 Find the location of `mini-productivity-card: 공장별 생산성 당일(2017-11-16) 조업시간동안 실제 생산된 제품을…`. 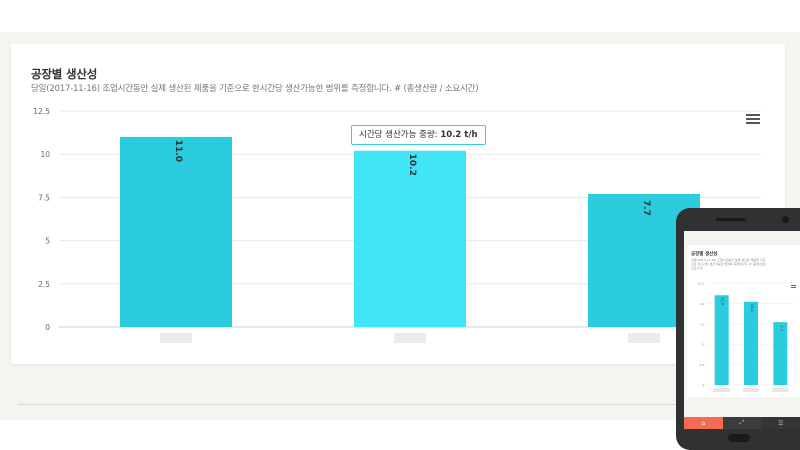

mini-productivity-card: 공장별 생산성 당일(2017-11-16) 조업시간동안 실제 생산된 제품을… is located at coordinates (743, 321).